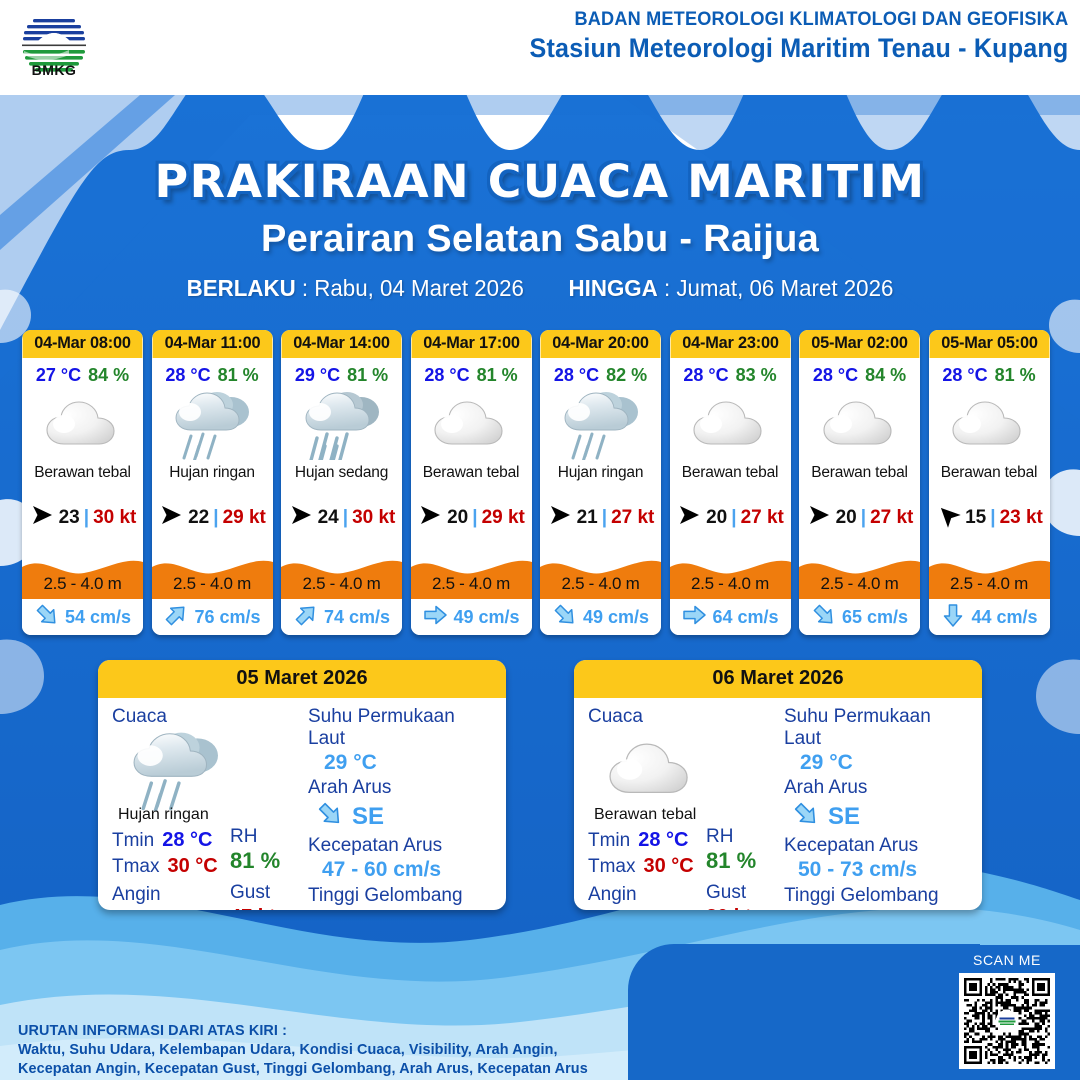 The height and width of the screenshot is (1080, 1080). What do you see at coordinates (317, 375) in the screenshot?
I see `air-temperature: 29 °C` at bounding box center [317, 375].